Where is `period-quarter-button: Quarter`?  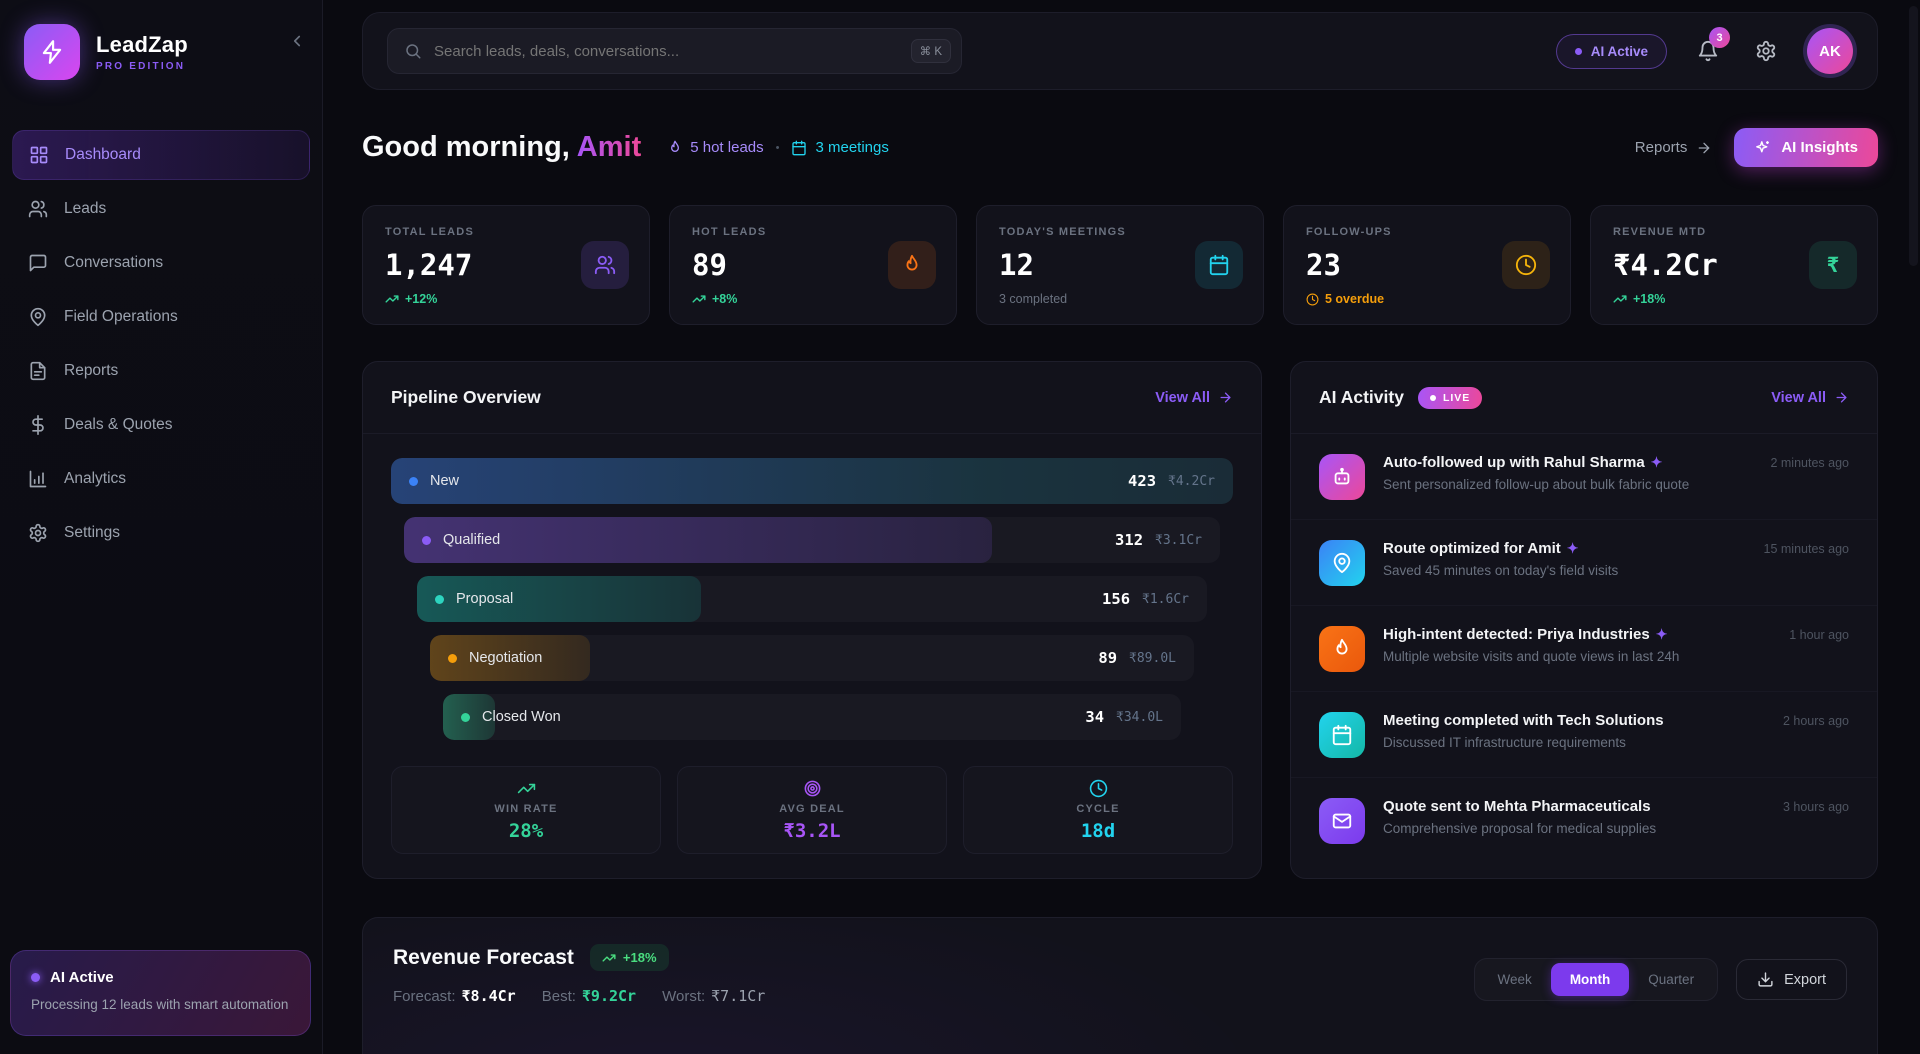
period-quarter-button: Quarter is located at coordinates (1671, 979).